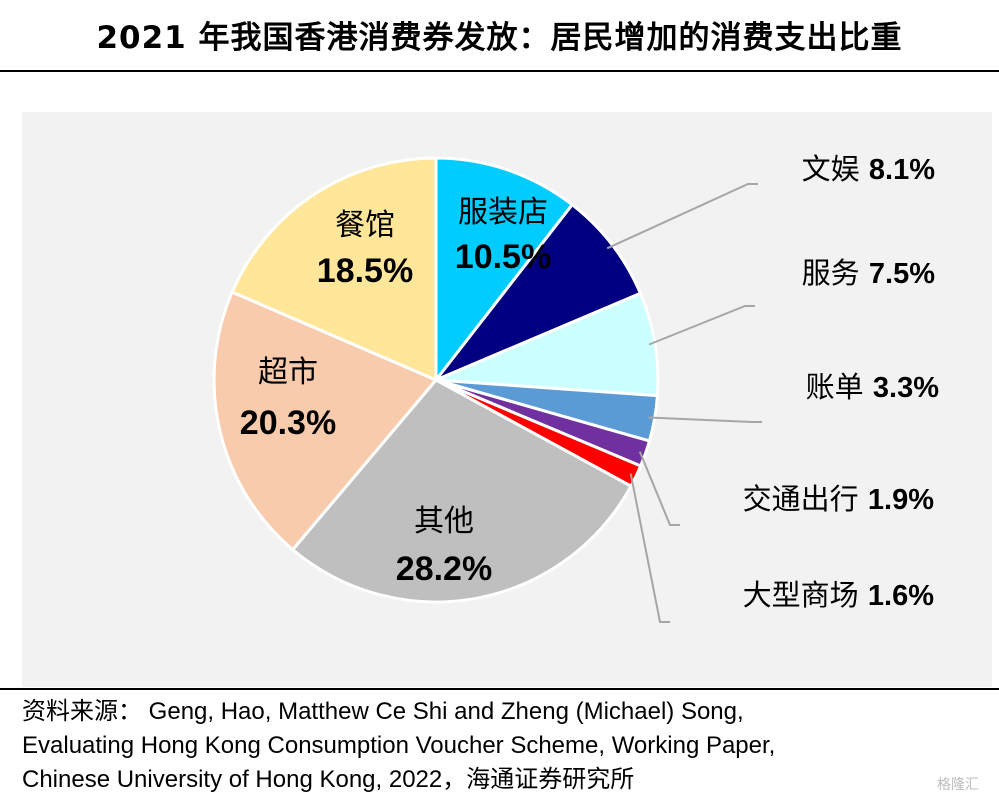  Describe the element at coordinates (288, 423) in the screenshot. I see `slice-value-7: 20.3%` at that location.